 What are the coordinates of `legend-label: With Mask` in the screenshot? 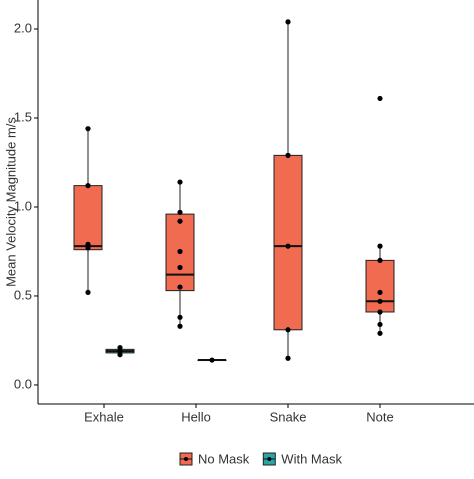 It's located at (311, 458).